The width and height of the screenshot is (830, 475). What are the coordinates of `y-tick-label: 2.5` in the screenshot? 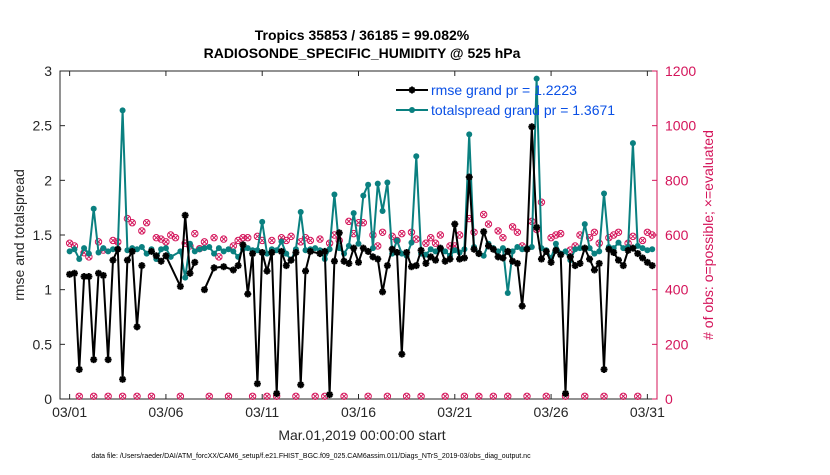 It's located at (43, 126).